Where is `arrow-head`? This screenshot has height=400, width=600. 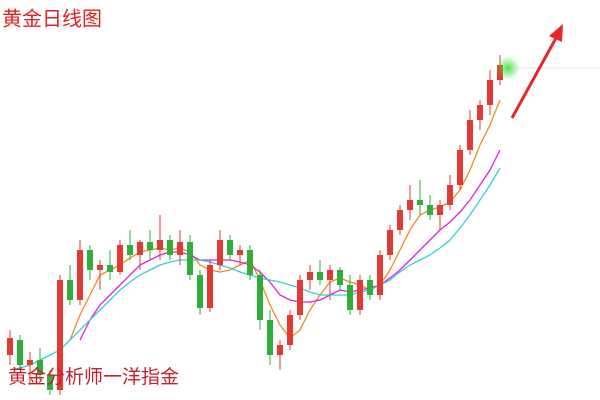
arrow-head is located at coordinates (556, 33).